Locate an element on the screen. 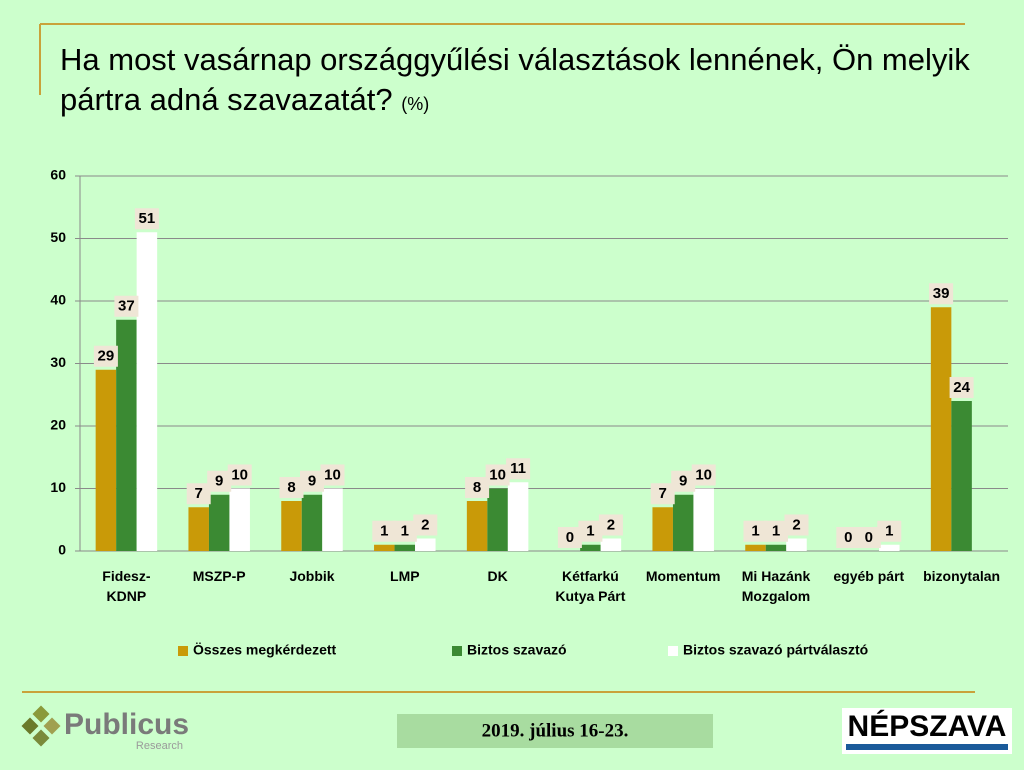  data-label: 11 is located at coordinates (518, 468).